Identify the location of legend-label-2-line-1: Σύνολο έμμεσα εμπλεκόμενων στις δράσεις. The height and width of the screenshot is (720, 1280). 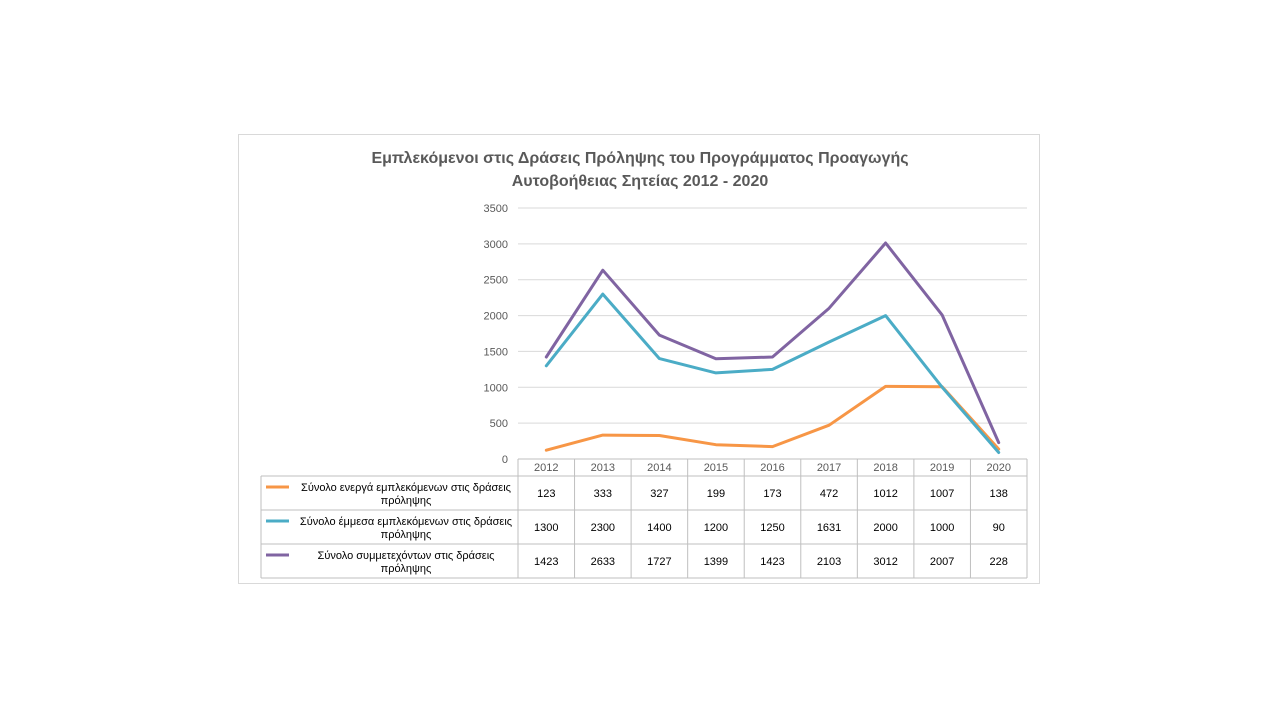
(406, 522).